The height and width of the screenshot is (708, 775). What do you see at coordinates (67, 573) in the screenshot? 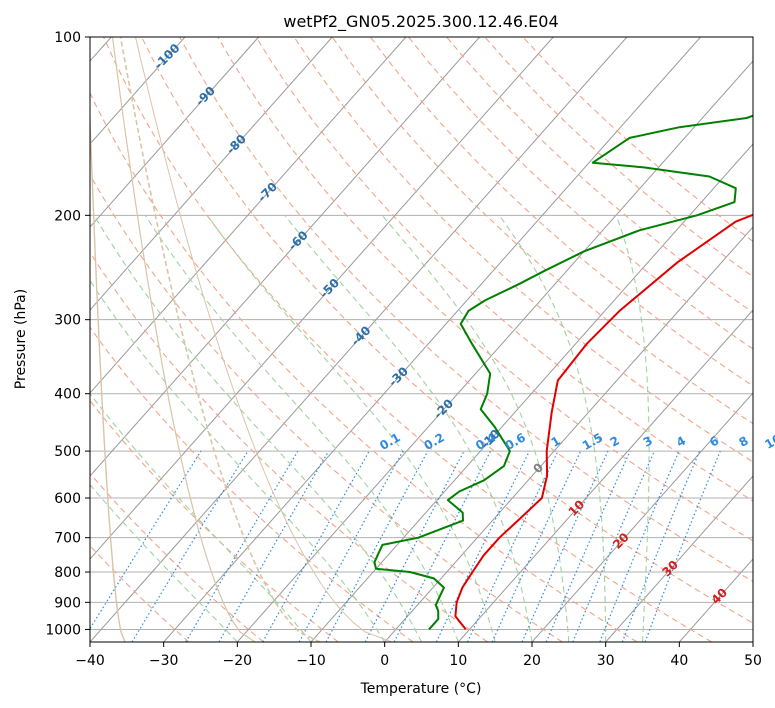
I see `y-tick-label: 800` at bounding box center [67, 573].